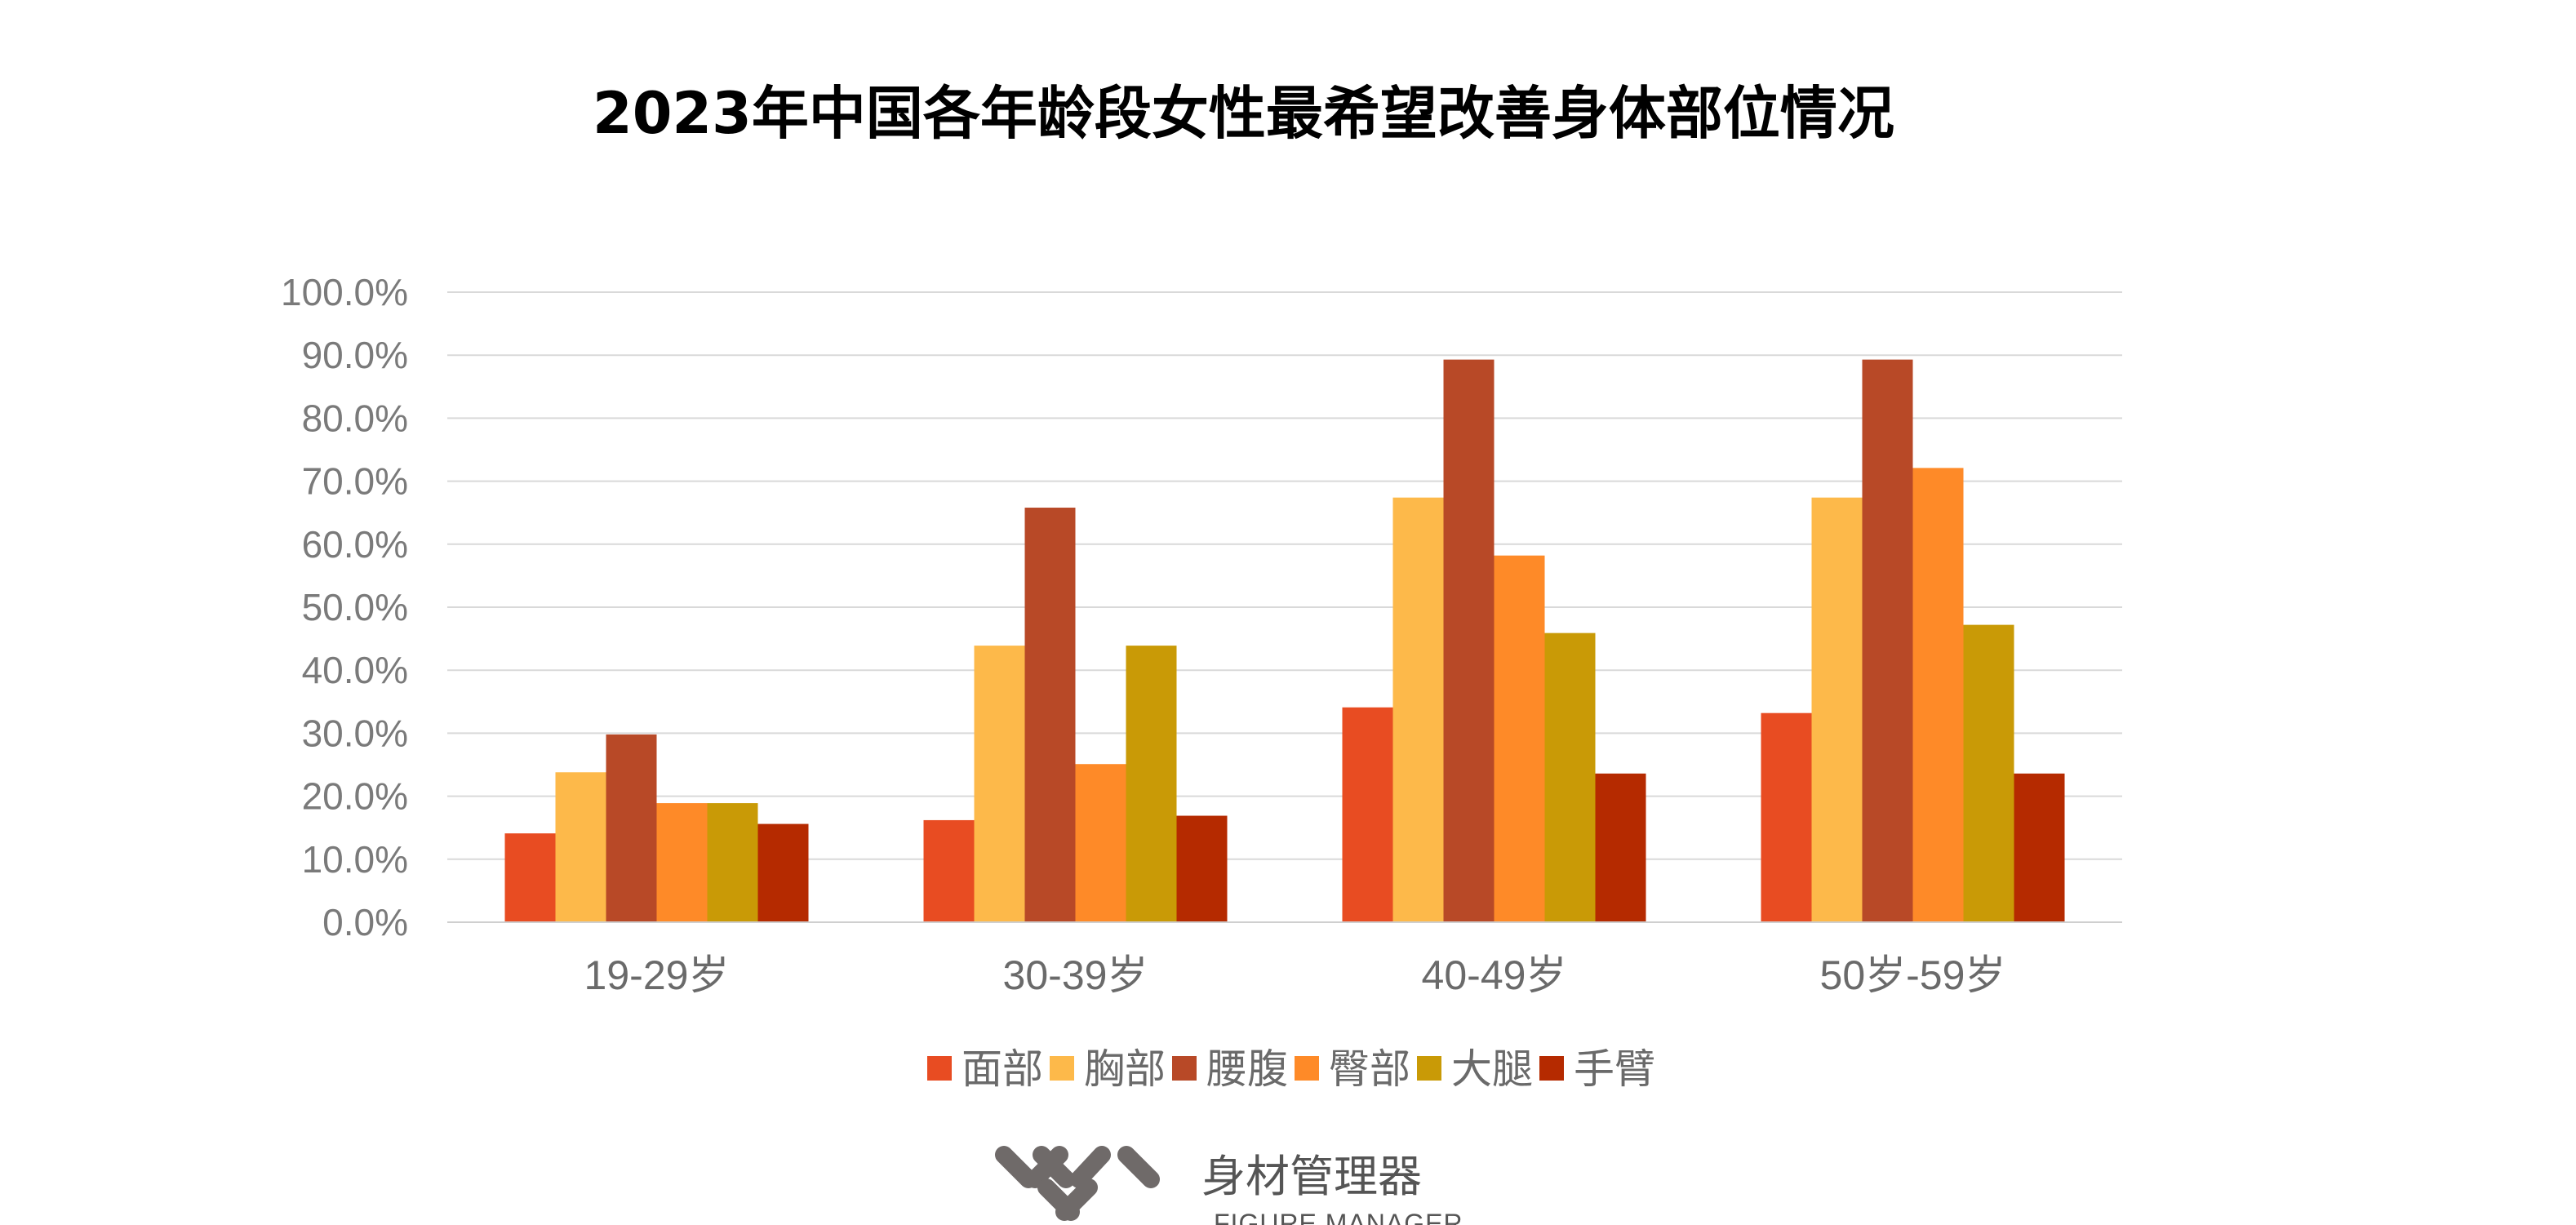 Image resolution: width=2576 pixels, height=1225 pixels. What do you see at coordinates (355, 544) in the screenshot?
I see `y-tick-label: 60.0%` at bounding box center [355, 544].